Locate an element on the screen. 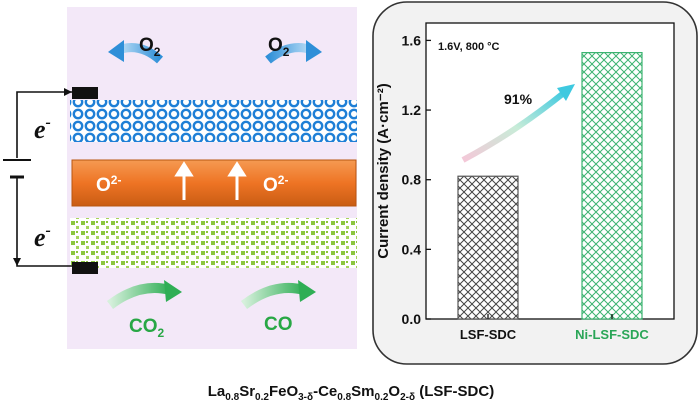  co-arrow is located at coordinates (273, 296).